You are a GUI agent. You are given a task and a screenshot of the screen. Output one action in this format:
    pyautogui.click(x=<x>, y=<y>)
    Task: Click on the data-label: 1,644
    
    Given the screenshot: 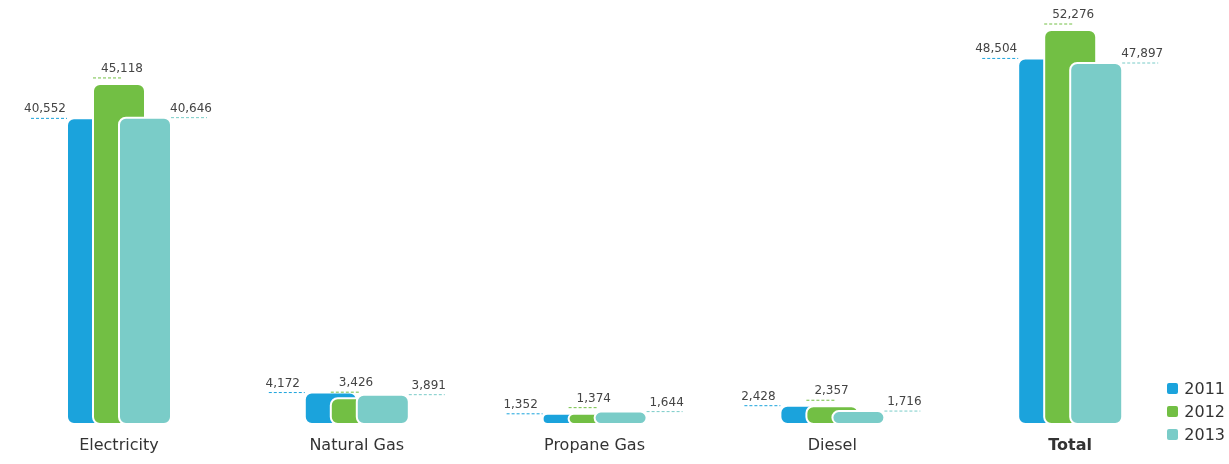 What is the action you would take?
    pyautogui.click(x=666, y=401)
    